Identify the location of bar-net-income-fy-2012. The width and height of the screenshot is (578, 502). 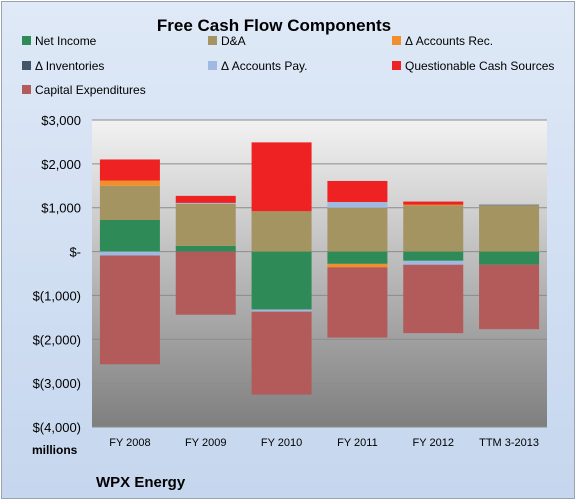
(433, 256).